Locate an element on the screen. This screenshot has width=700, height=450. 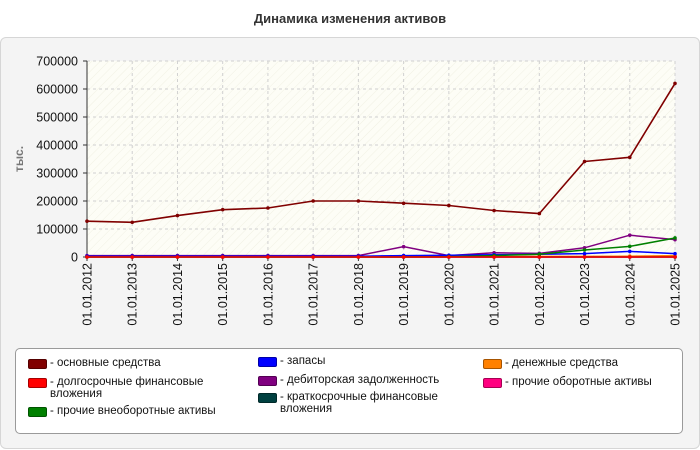
legend-item: - основные средства is located at coordinates (128, 363).